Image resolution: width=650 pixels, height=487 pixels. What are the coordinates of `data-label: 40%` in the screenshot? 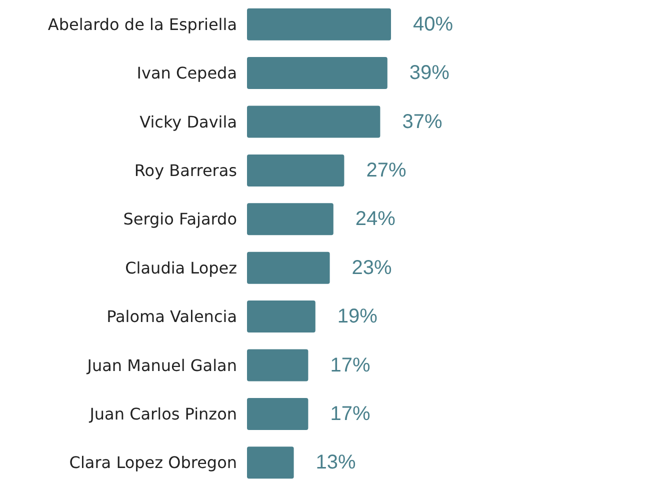 It's located at (433, 24).